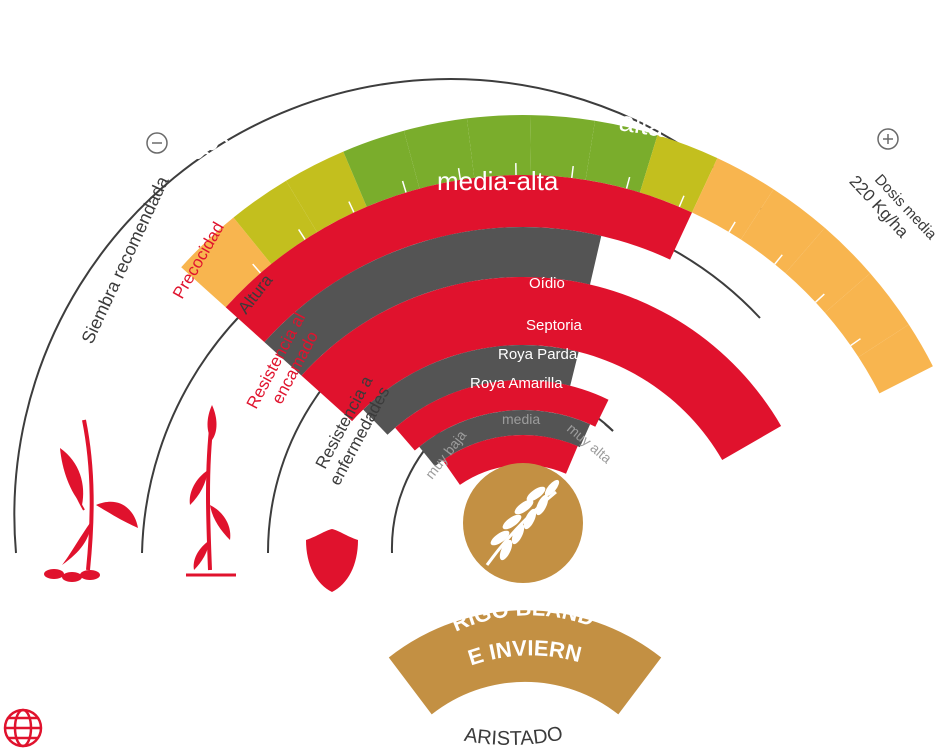  I want to click on month-label-feb: feb, so click(709, 34).